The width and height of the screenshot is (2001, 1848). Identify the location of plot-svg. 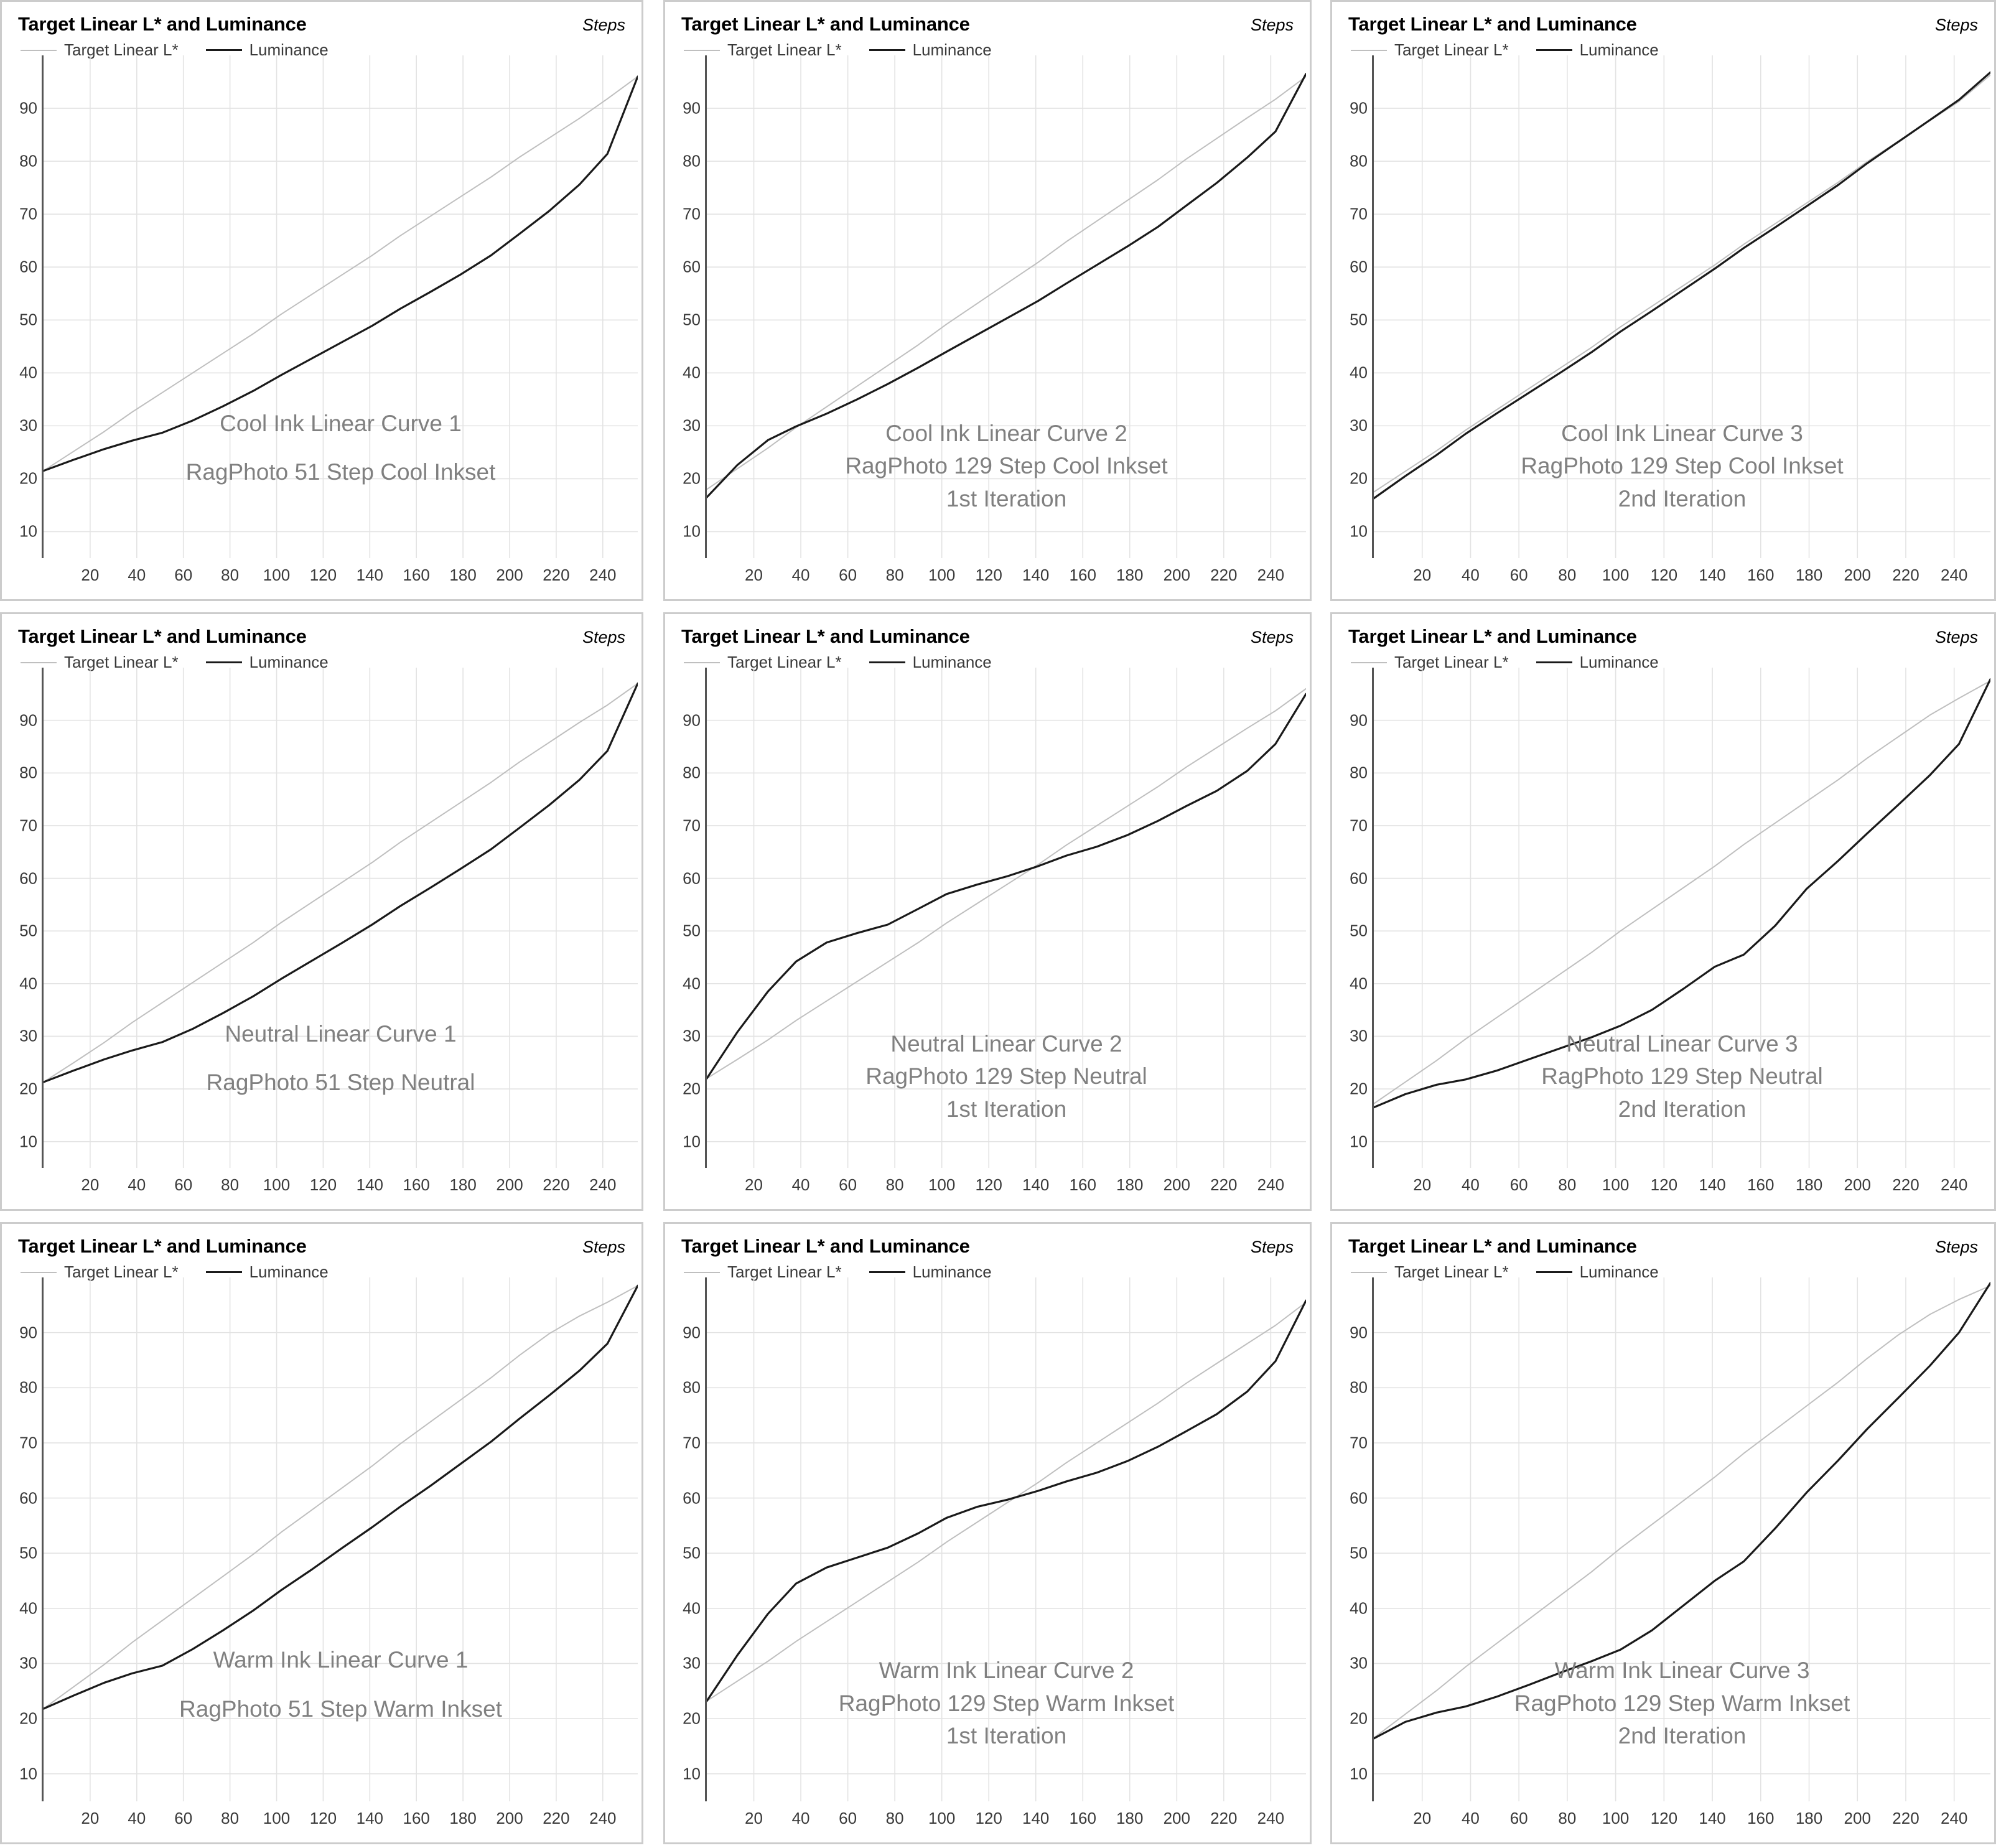
(341, 918).